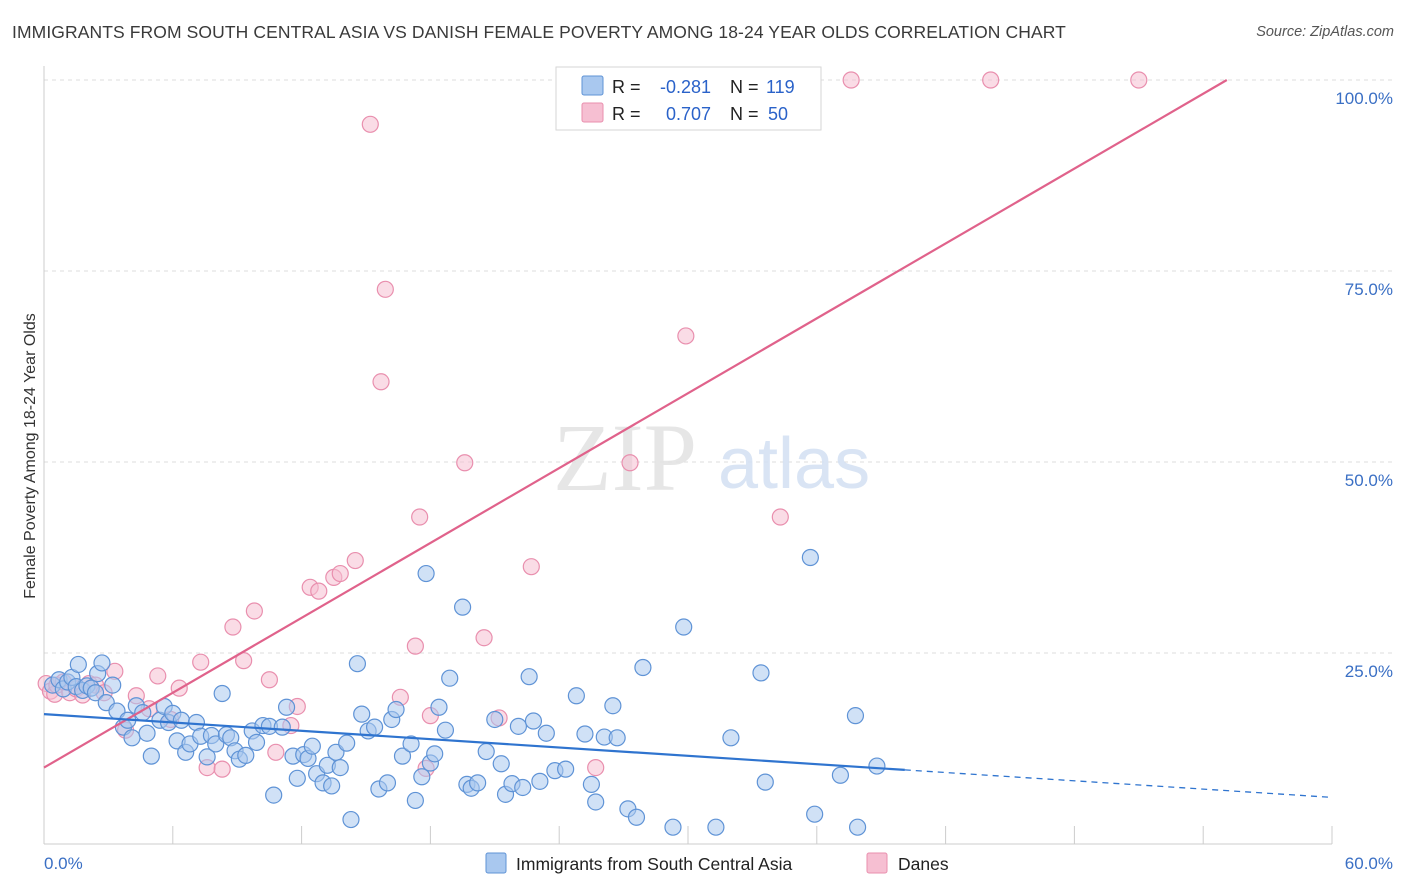 This screenshot has height=892, width=1406. What do you see at coordinates (1325, 32) in the screenshot?
I see `source-credit: Source: ZipAtlas.com` at bounding box center [1325, 32].